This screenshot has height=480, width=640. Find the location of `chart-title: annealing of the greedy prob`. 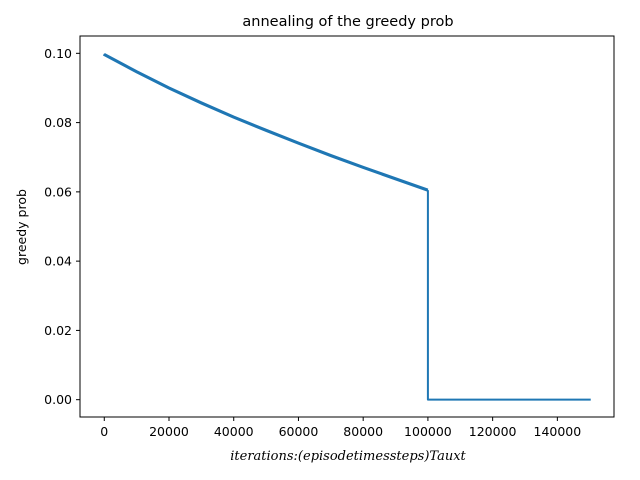

chart-title: annealing of the greedy prob is located at coordinates (347, 22).